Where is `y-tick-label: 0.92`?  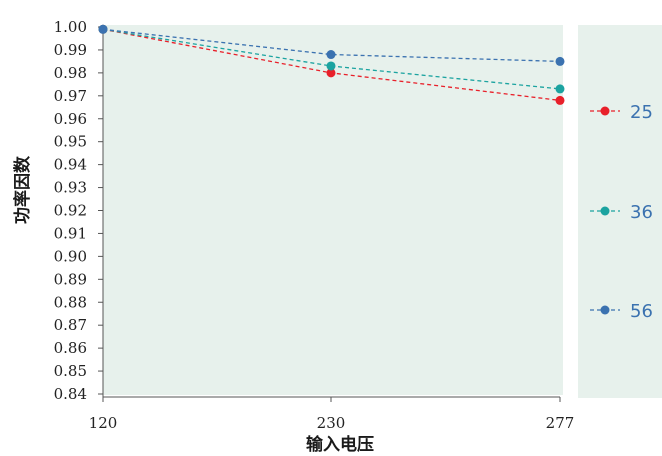 y-tick-label: 0.92 is located at coordinates (70, 211).